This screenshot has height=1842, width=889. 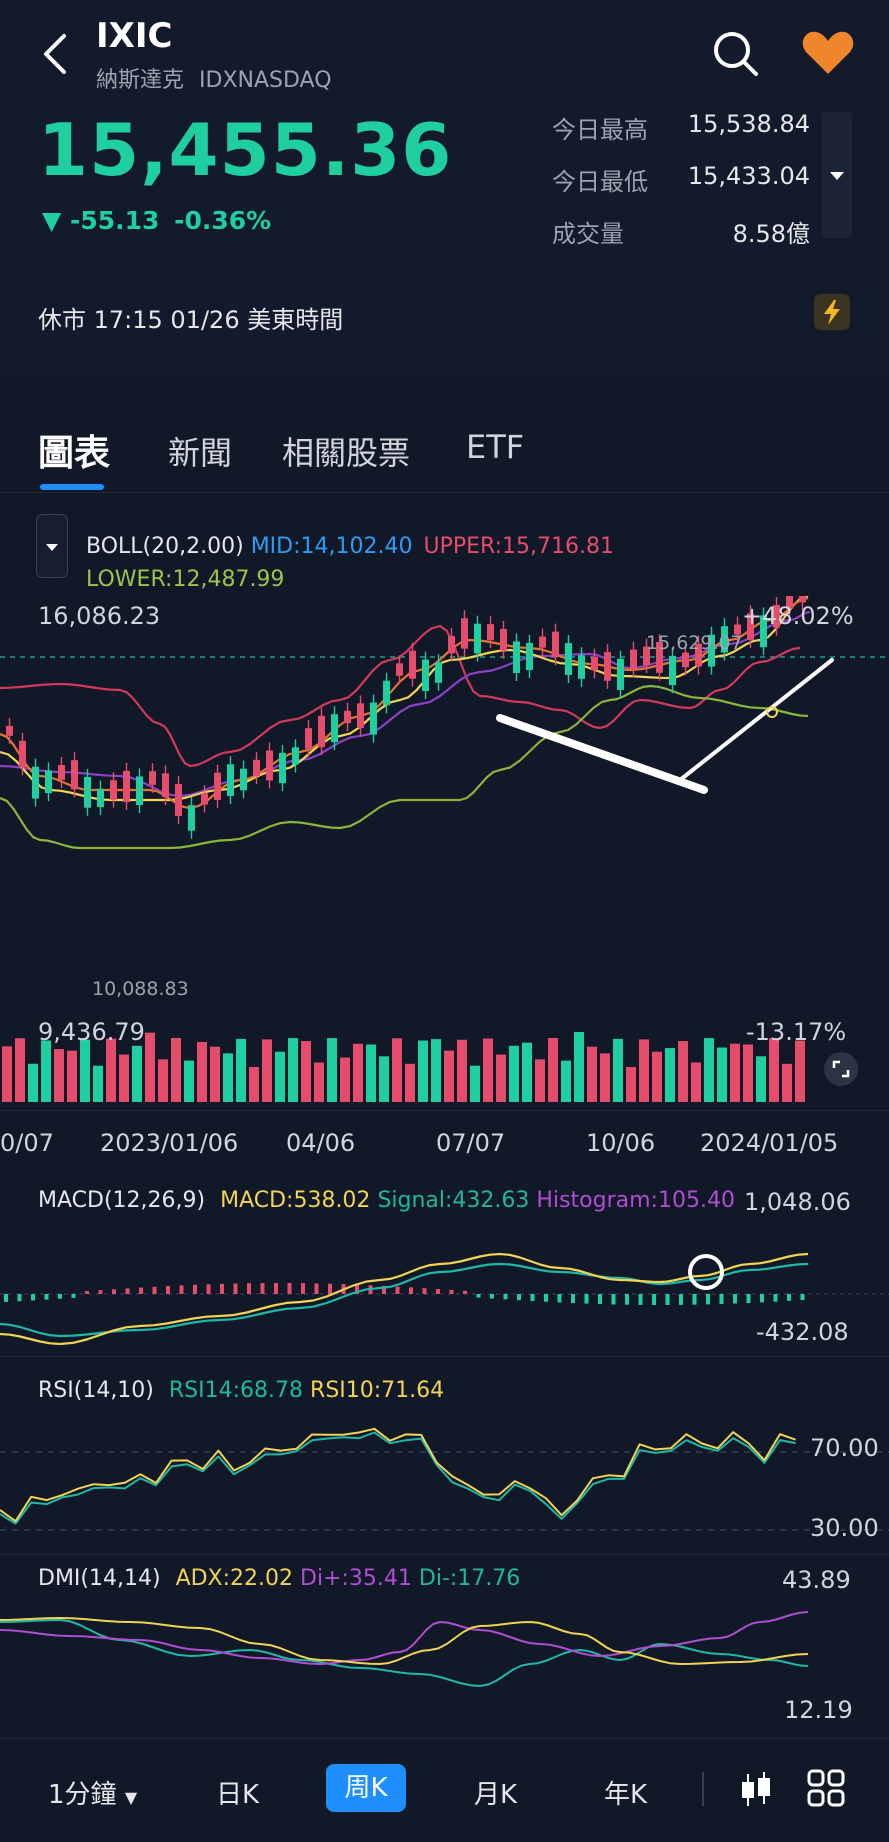 What do you see at coordinates (818, 1710) in the screenshot?
I see `dmi-min-label: 12.19` at bounding box center [818, 1710].